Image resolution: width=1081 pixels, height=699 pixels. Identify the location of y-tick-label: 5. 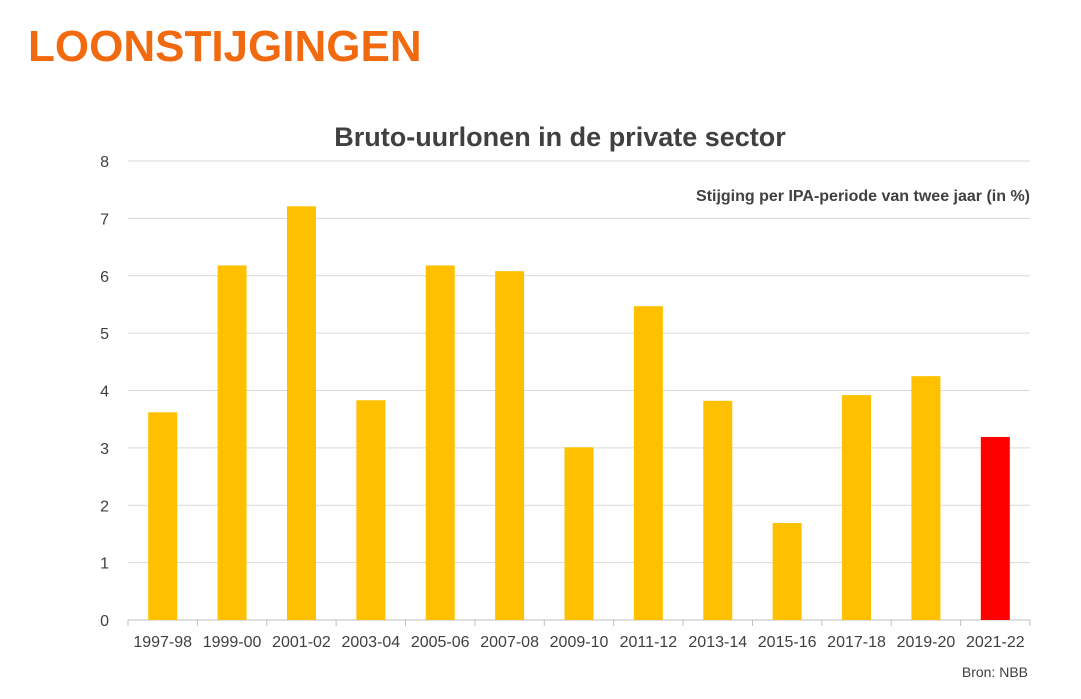
(104, 334).